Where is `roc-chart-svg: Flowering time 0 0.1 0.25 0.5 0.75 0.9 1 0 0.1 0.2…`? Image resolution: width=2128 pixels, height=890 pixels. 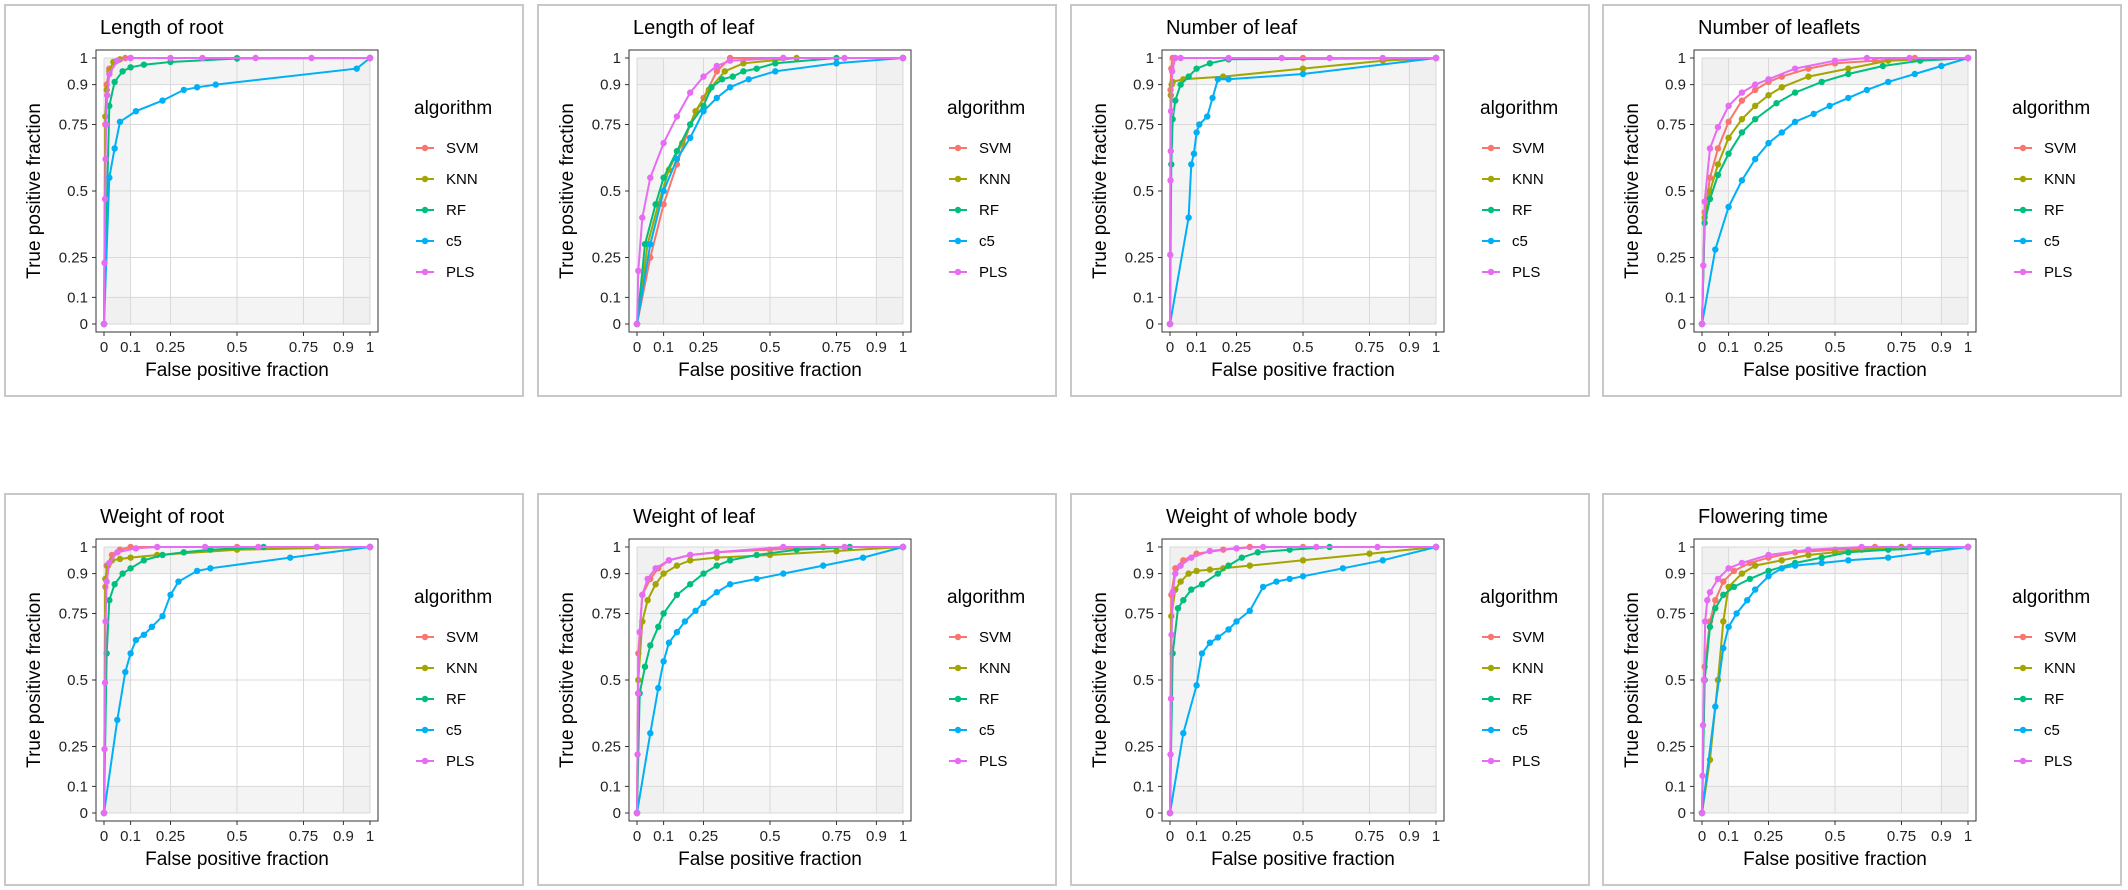
roc-chart-svg: Flowering time 0 0.1 0.25 0.5 0.75 0.9 1 0 0.1 0.2… is located at coordinates (1856, 688).